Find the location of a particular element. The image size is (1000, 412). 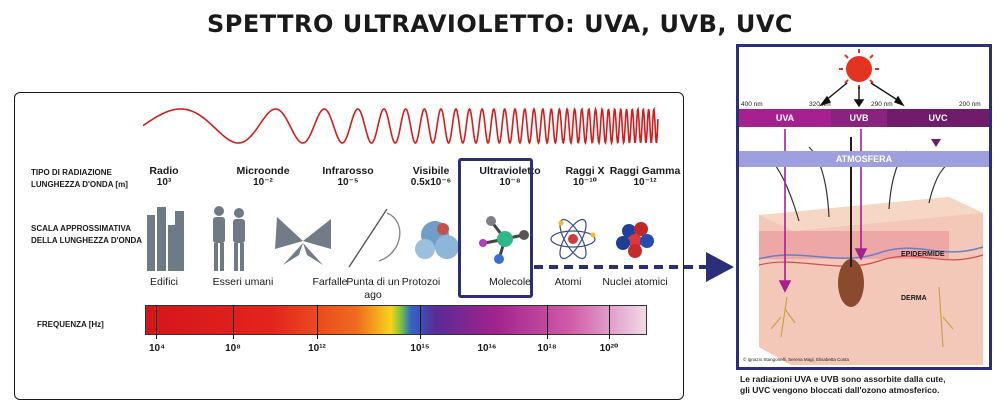

nm-label-400: 400 nm is located at coordinates (752, 104).